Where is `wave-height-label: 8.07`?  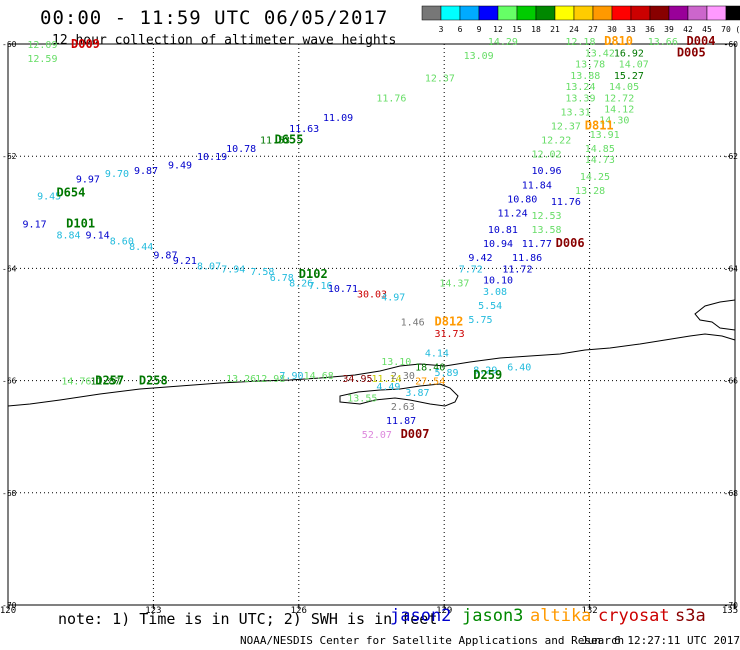
wave-height-label: 8.07 is located at coordinates (209, 267).